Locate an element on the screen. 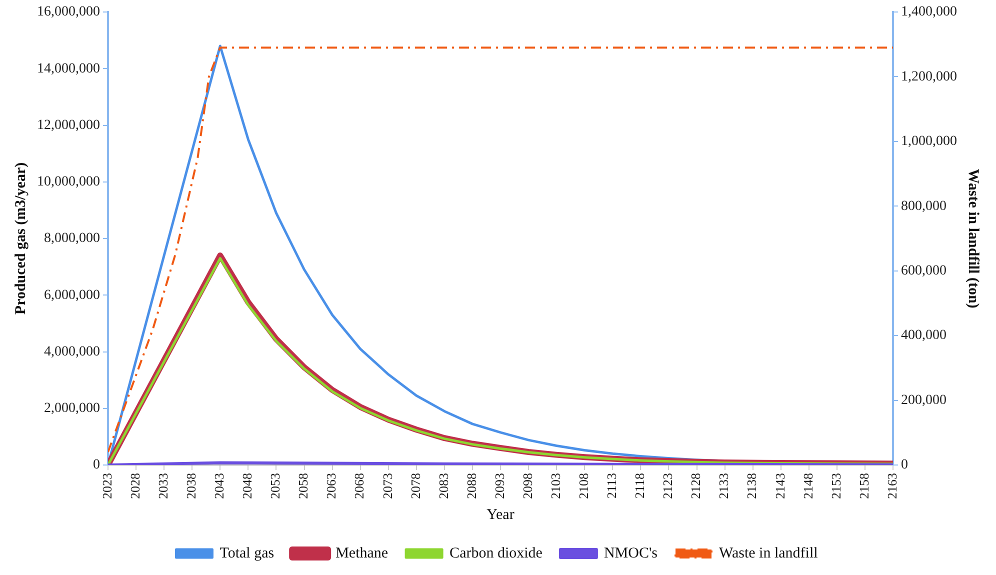  legend-label: Total gas is located at coordinates (247, 553).